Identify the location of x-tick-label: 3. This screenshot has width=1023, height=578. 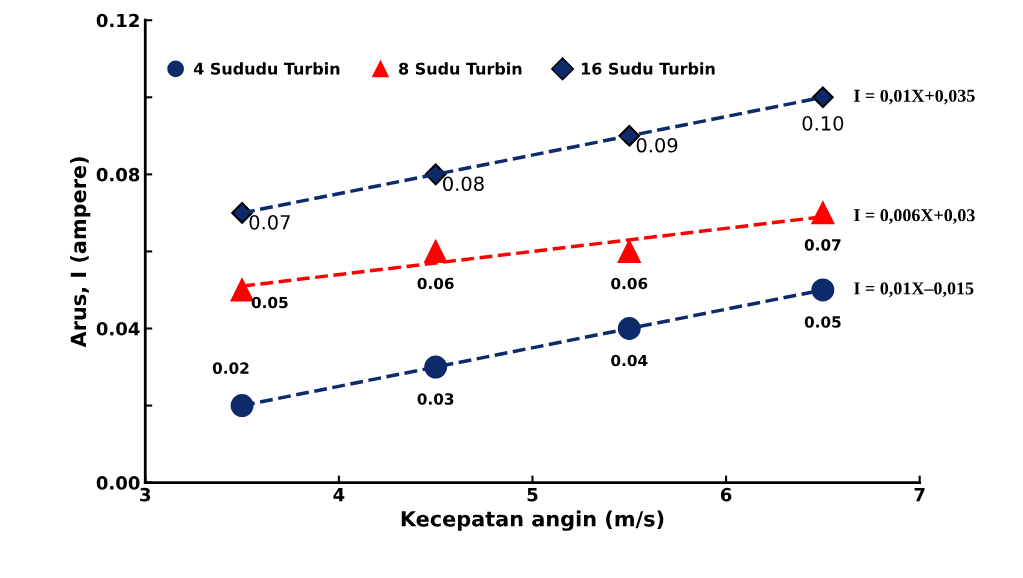
(145, 494).